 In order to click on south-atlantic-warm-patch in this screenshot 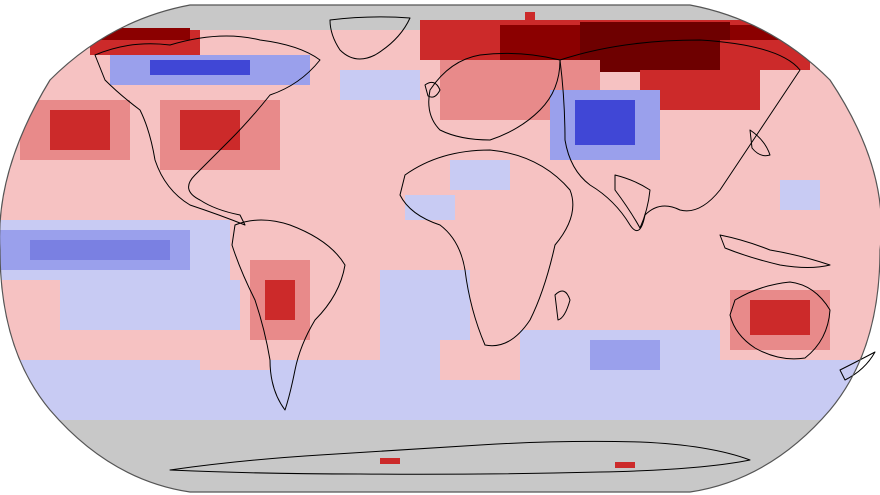, I will do `click(480, 360)`.